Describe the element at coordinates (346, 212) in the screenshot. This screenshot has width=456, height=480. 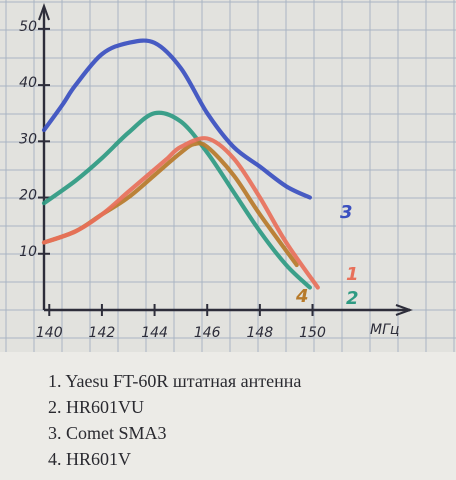
I see `series-label-3: 3` at that location.